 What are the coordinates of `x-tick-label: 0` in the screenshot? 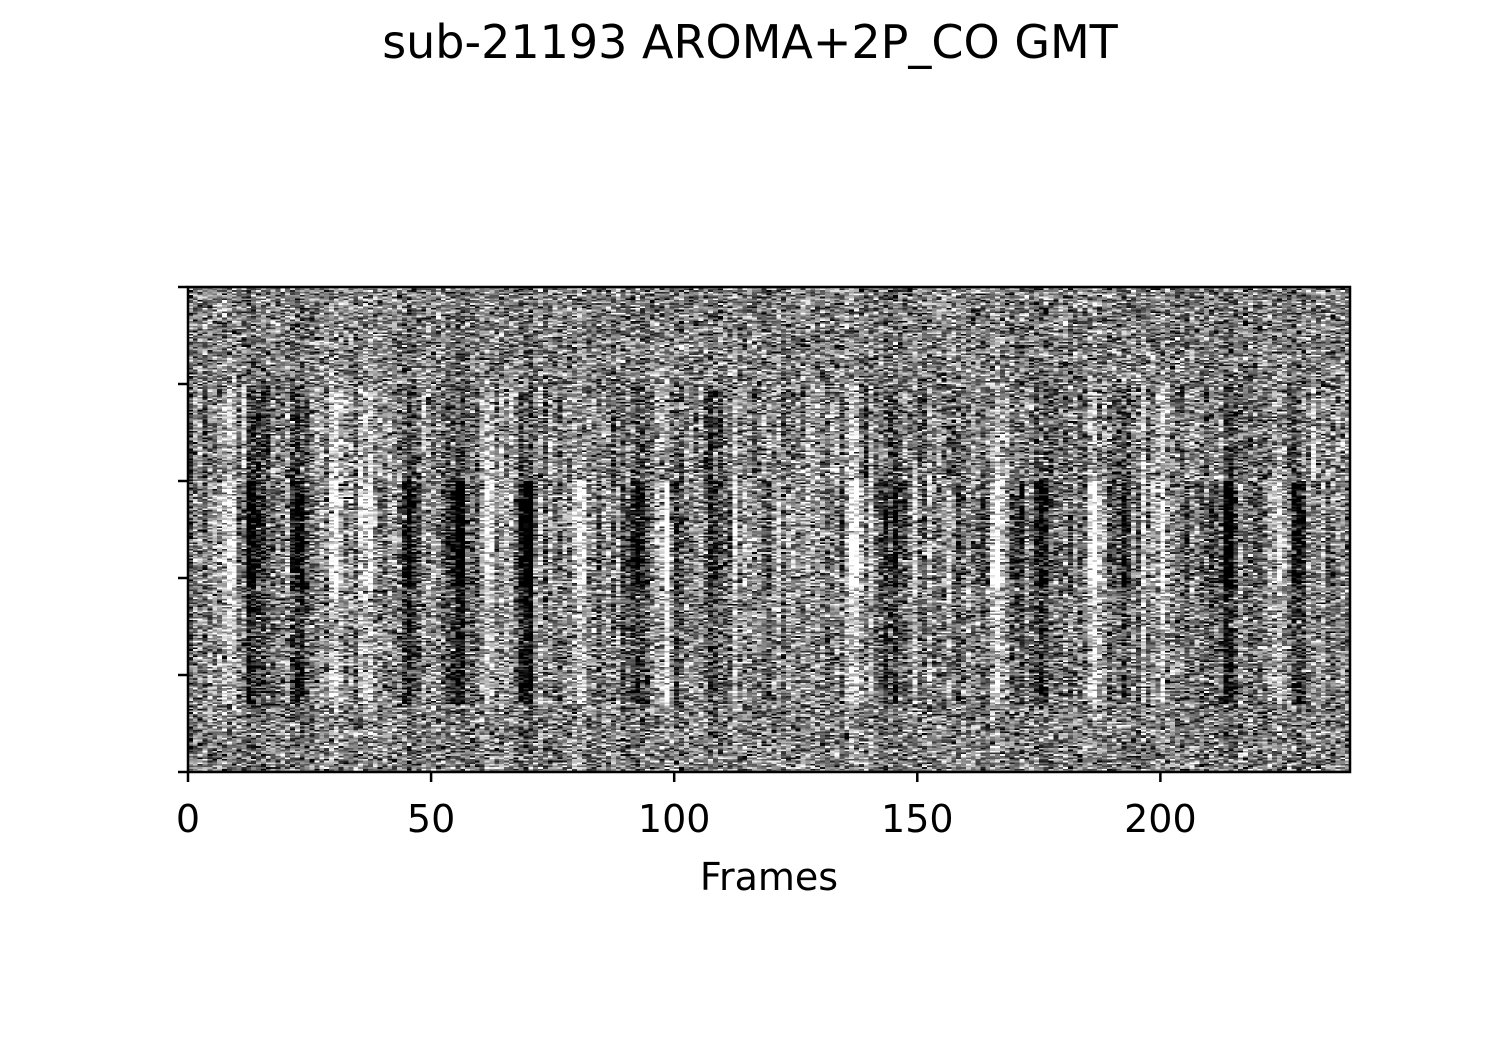 It's located at (188, 819).